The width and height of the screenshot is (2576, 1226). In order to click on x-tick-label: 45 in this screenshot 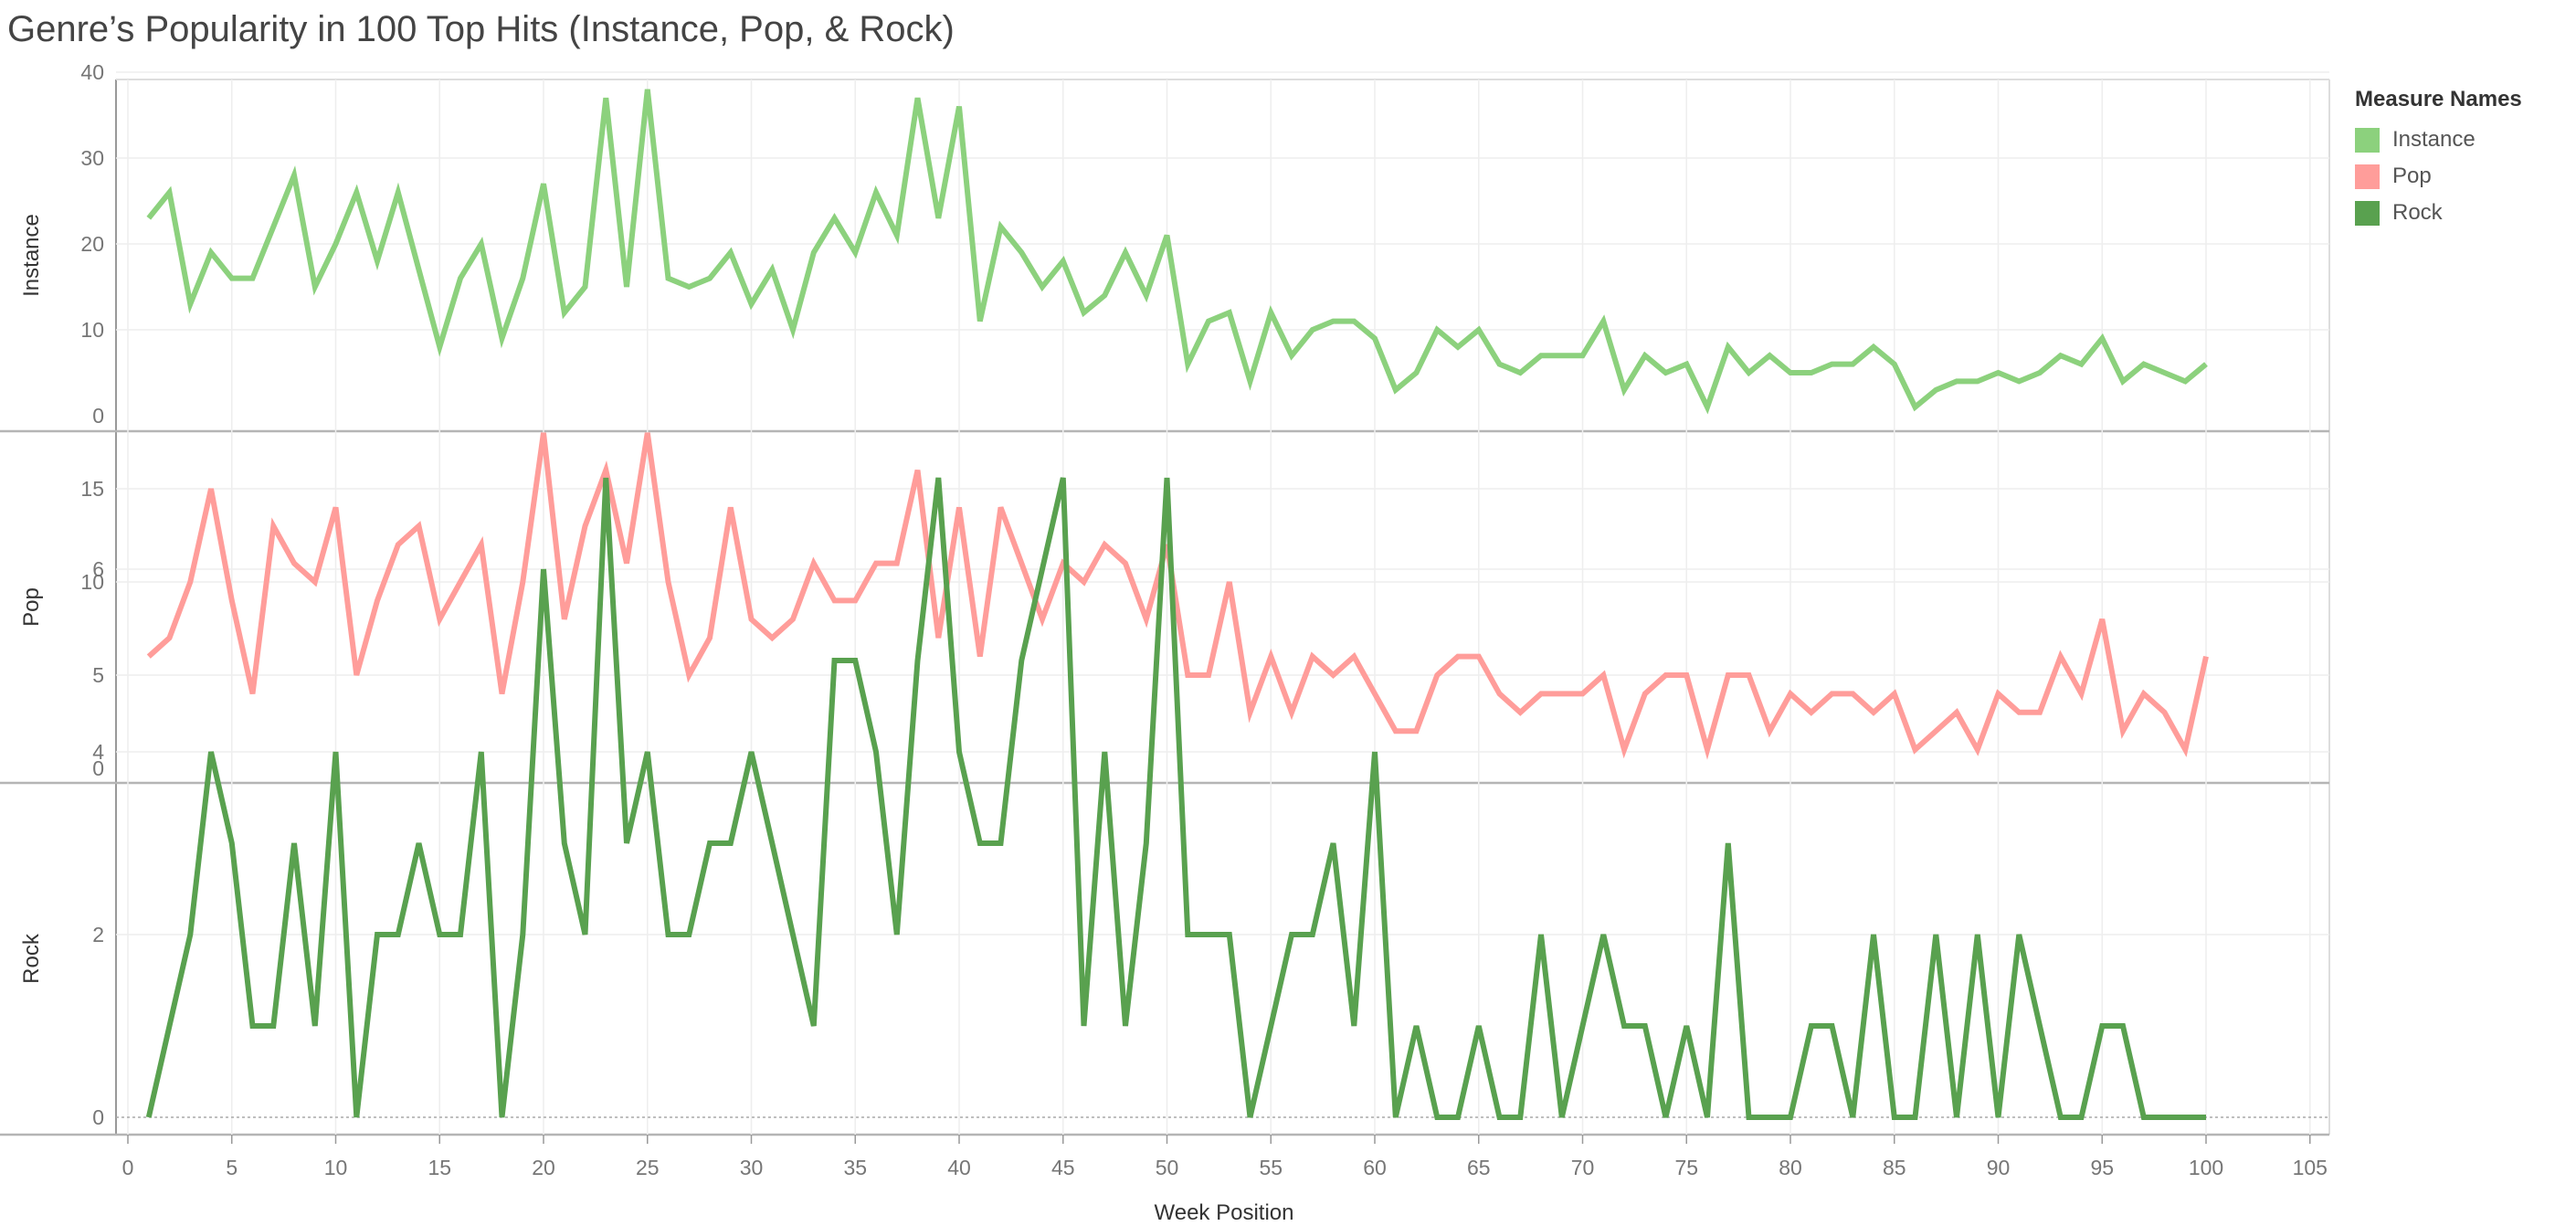, I will do `click(1063, 1167)`.